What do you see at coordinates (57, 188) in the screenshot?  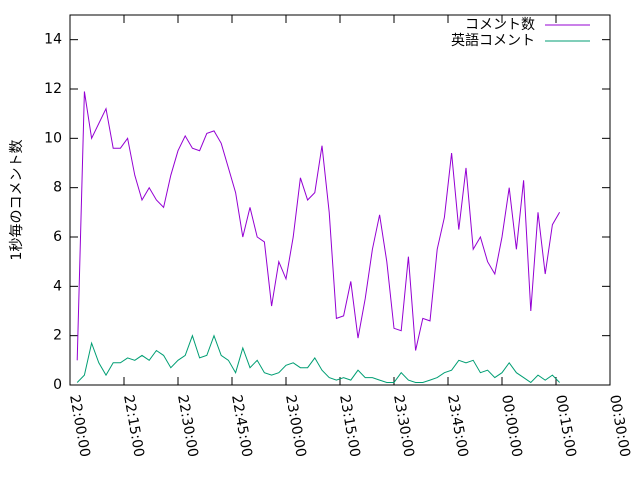 I see `y-tick-label: 8` at bounding box center [57, 188].